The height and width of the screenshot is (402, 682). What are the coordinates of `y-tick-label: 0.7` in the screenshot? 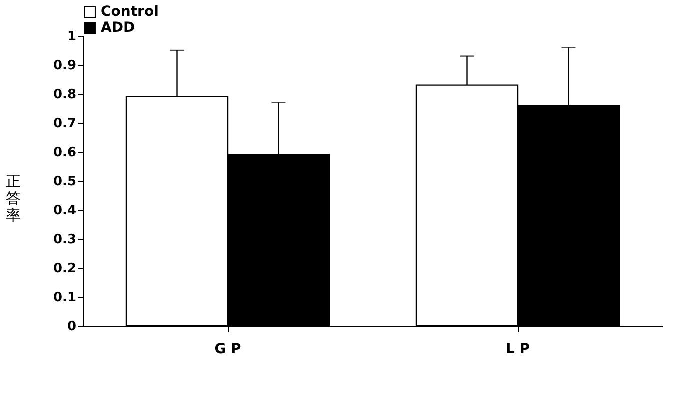 It's located at (64, 124).